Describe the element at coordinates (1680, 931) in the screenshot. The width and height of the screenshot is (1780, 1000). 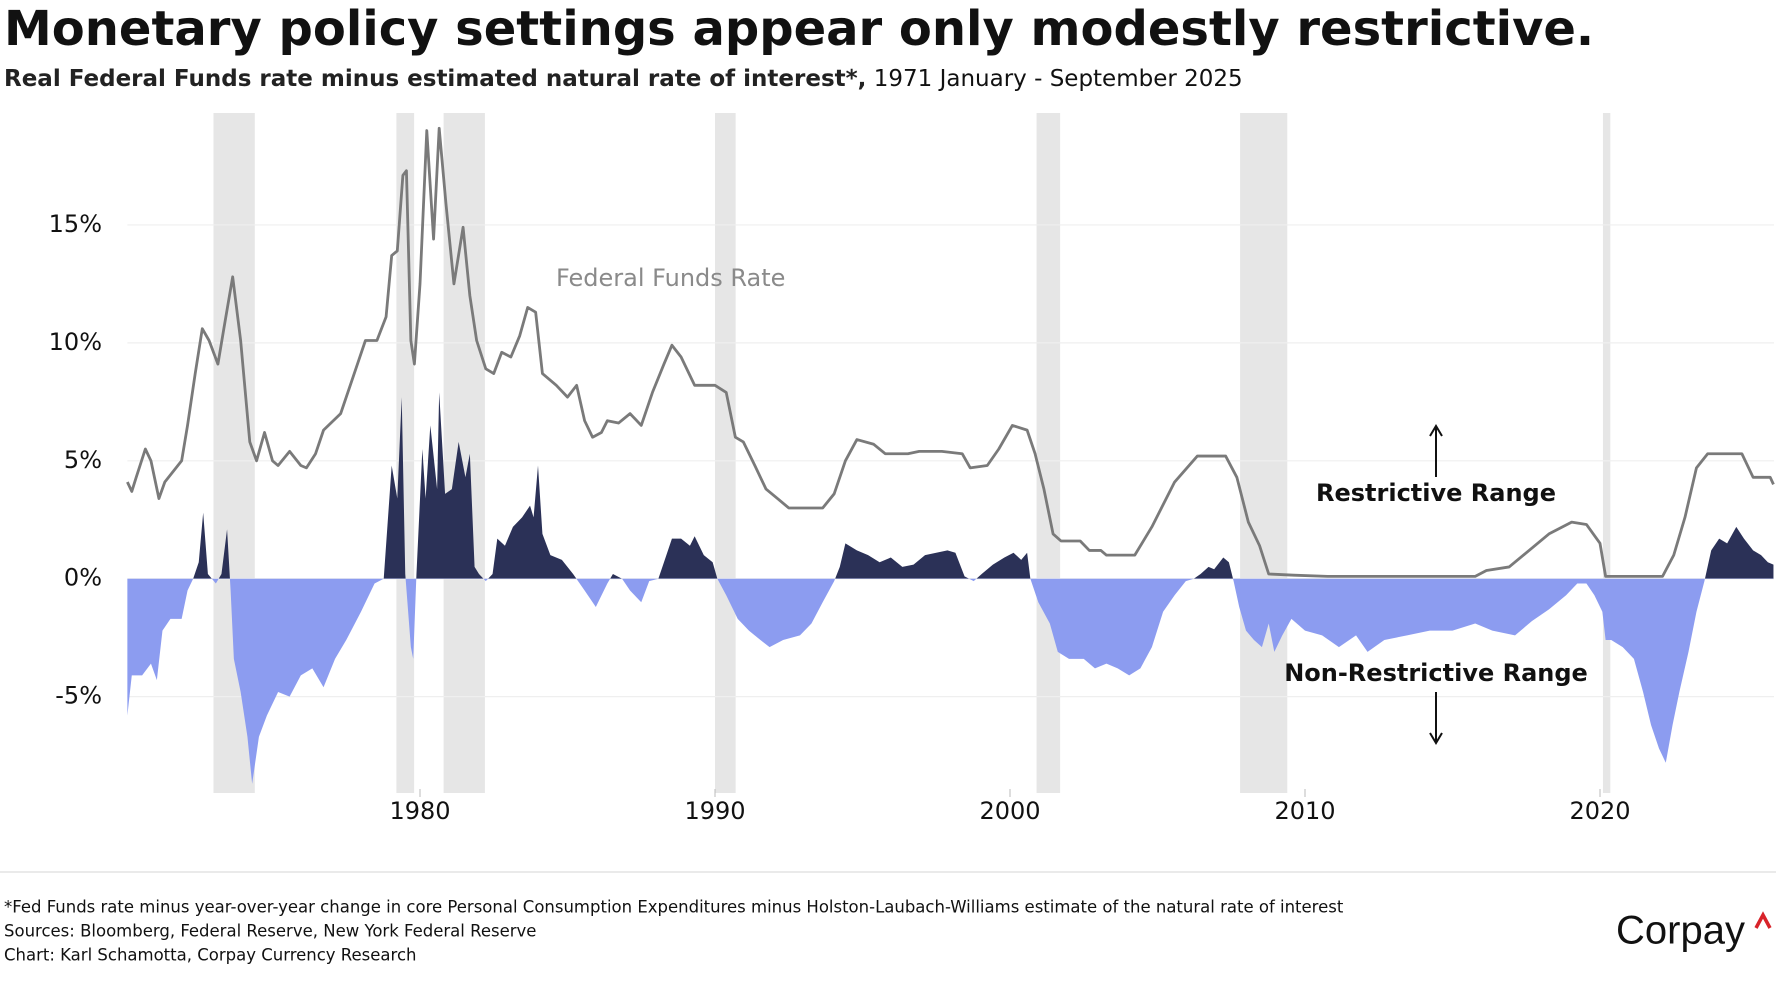
I see `logo: Corpay` at that location.